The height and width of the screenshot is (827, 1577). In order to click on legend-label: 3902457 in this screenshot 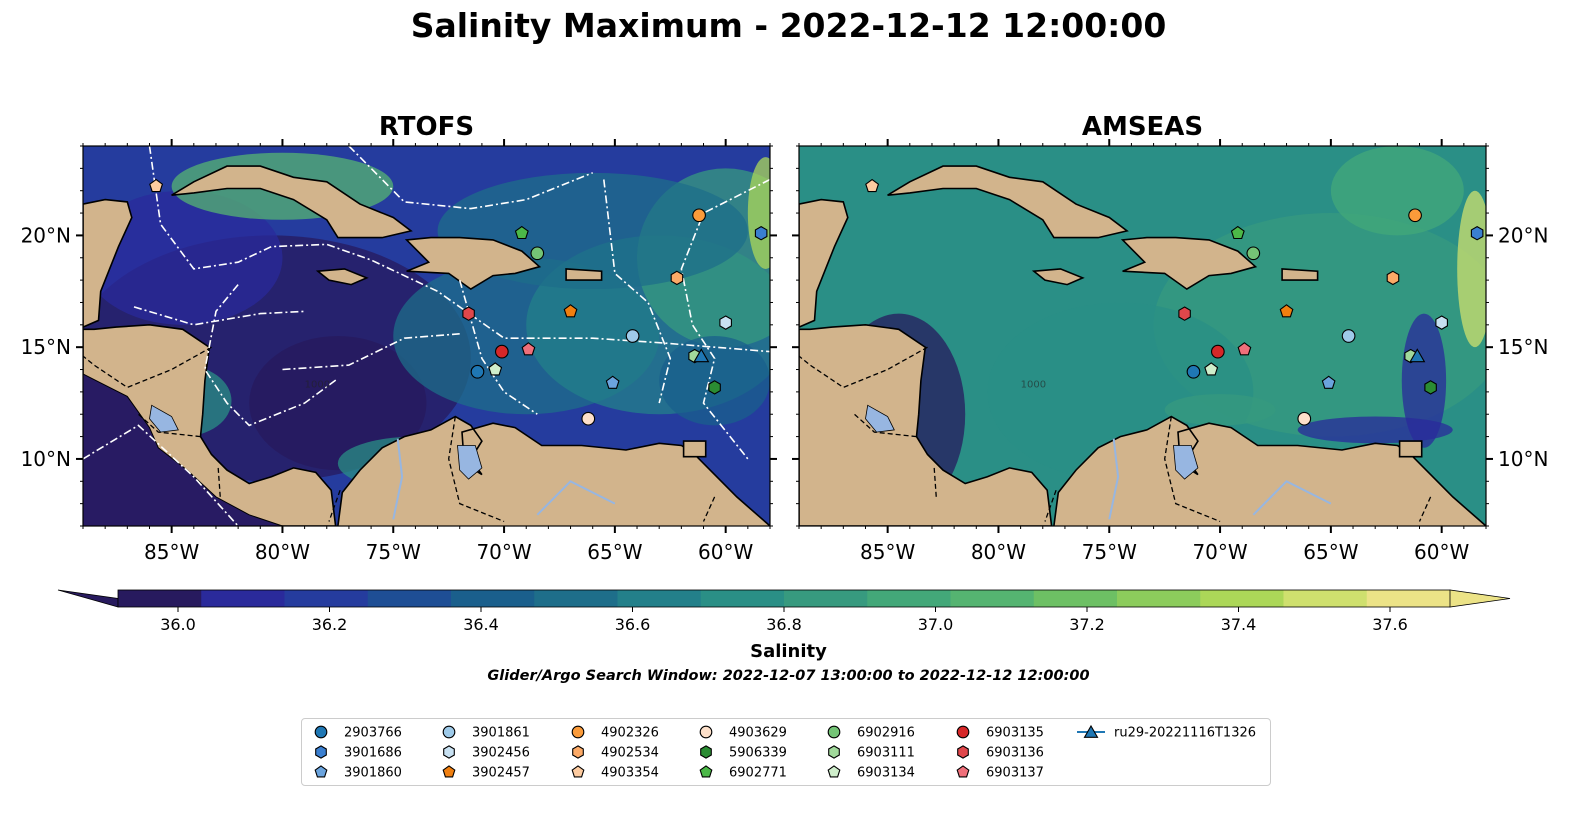, I will do `click(501, 773)`.